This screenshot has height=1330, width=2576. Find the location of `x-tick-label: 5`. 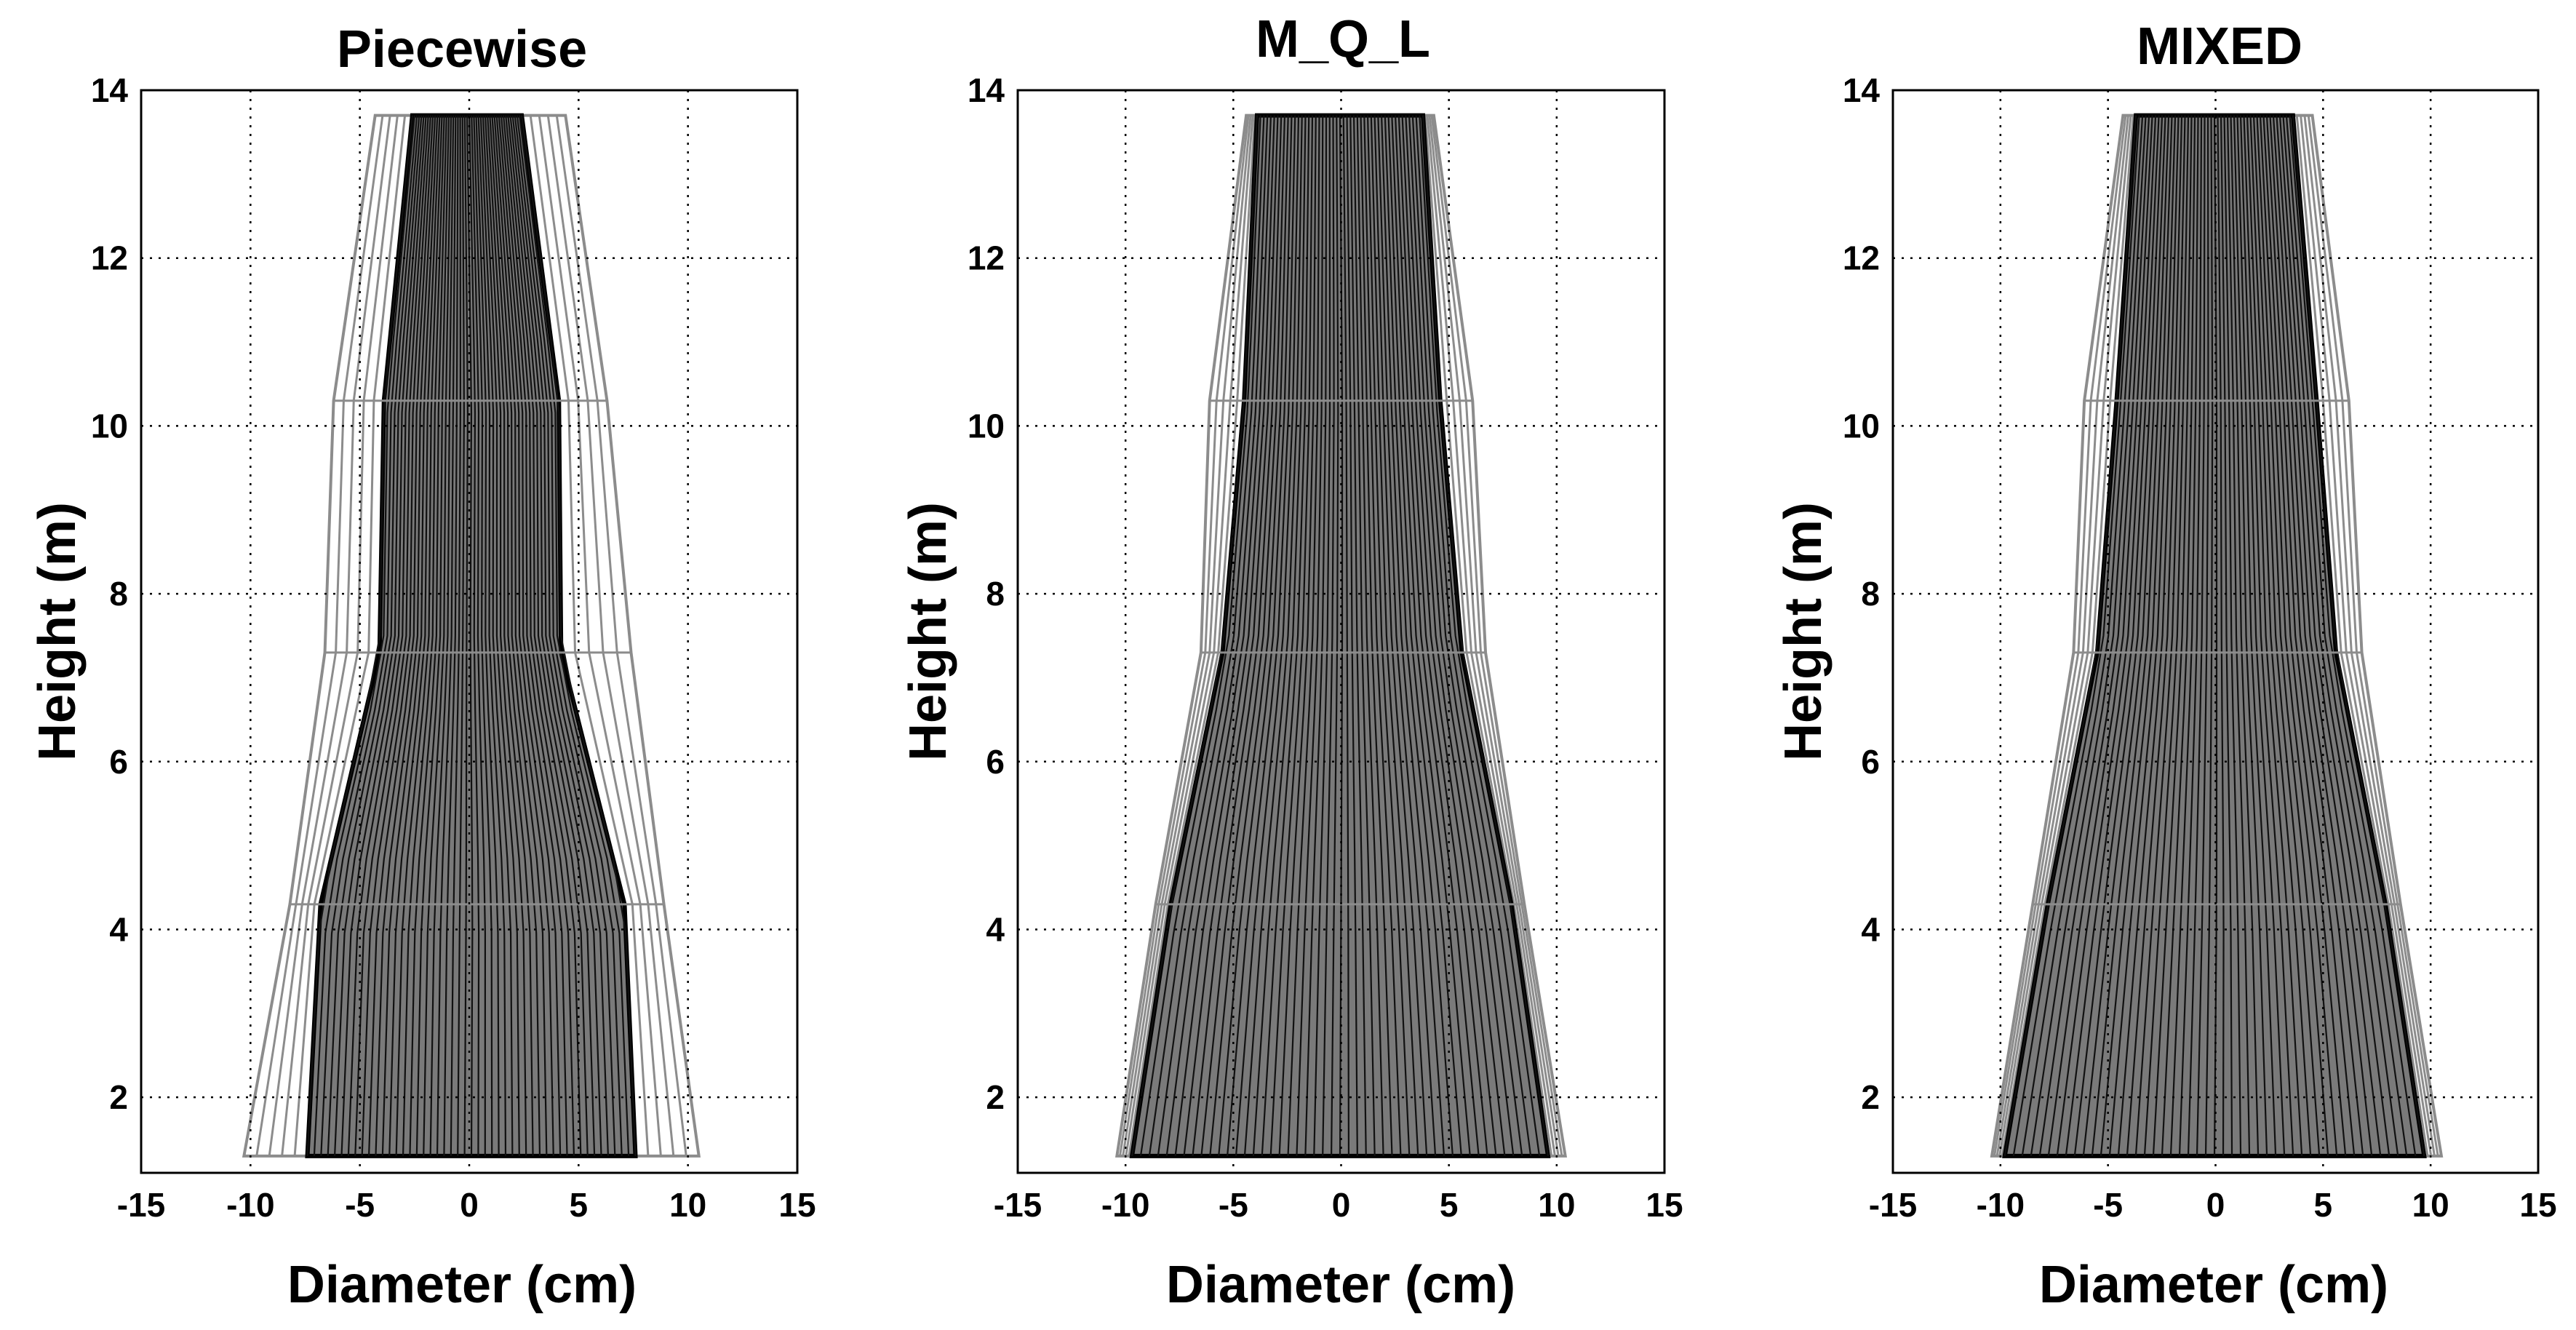

x-tick-label: 5 is located at coordinates (579, 1205).